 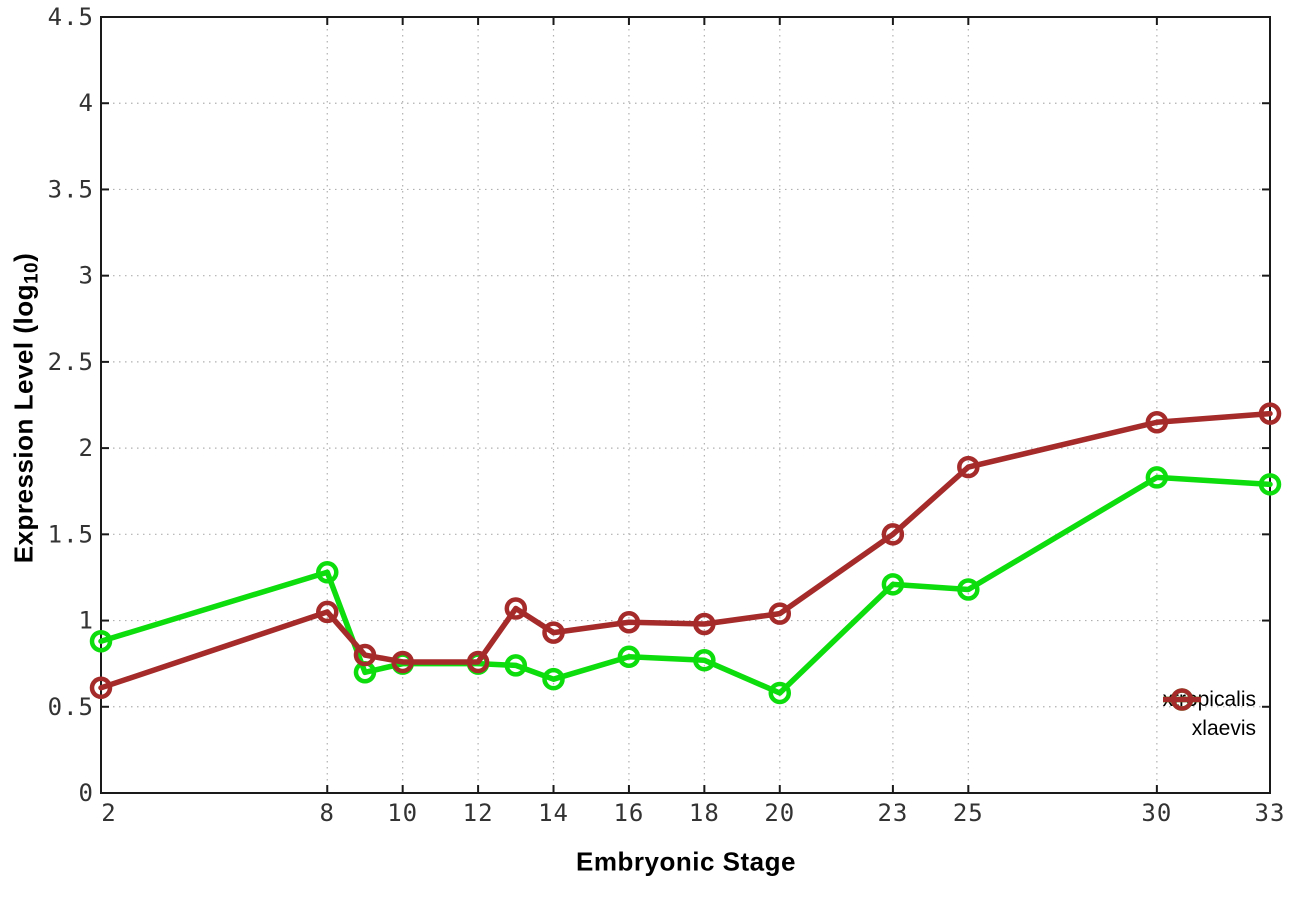 What do you see at coordinates (1223, 728) in the screenshot?
I see `legend-label-xlaevis: xlaevis` at bounding box center [1223, 728].